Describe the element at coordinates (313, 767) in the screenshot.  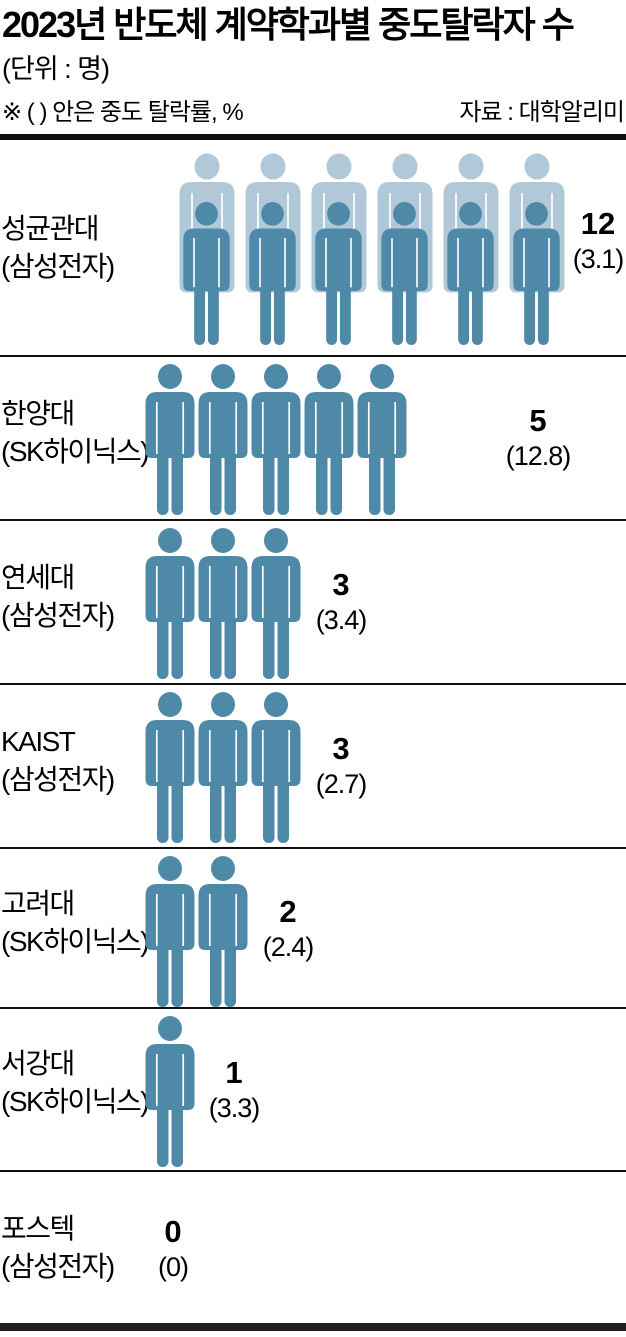
I see `chart-row: KAIST (삼성전자) 3 (2.7)` at that location.